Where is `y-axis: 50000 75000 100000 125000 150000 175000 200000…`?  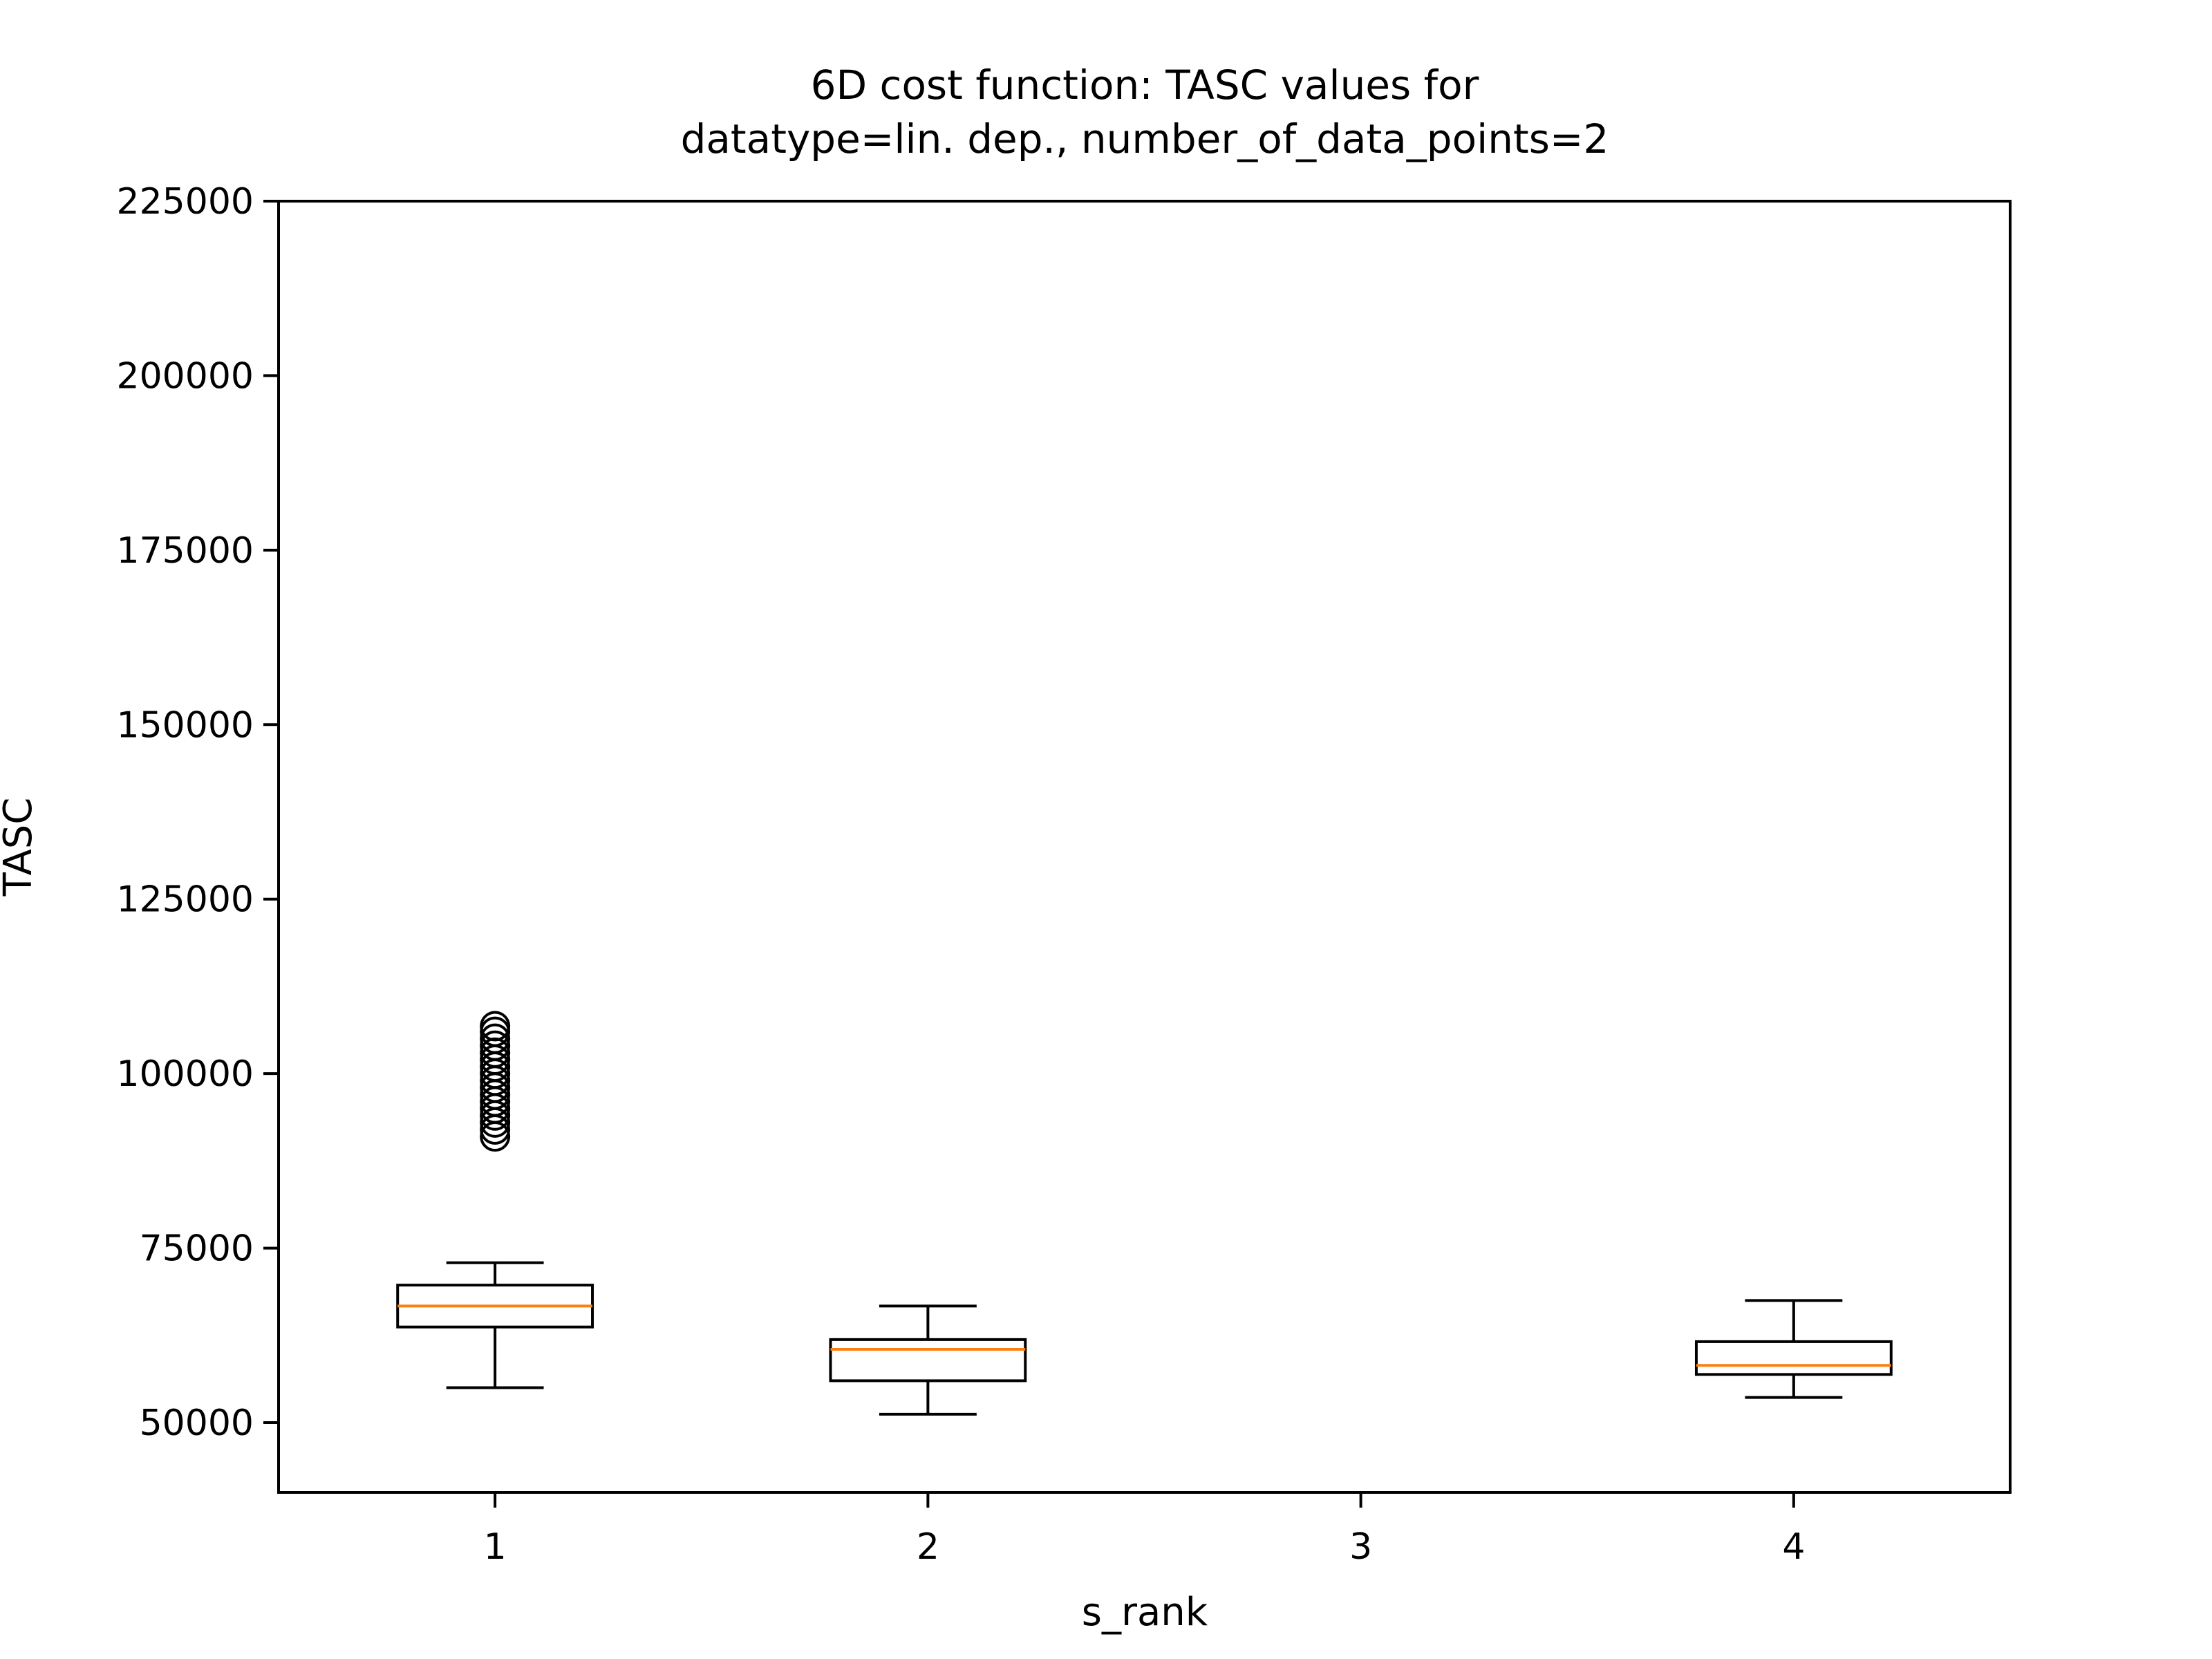 y-axis: 50000 75000 100000 125000 150000 175000 200000… is located at coordinates (198, 812).